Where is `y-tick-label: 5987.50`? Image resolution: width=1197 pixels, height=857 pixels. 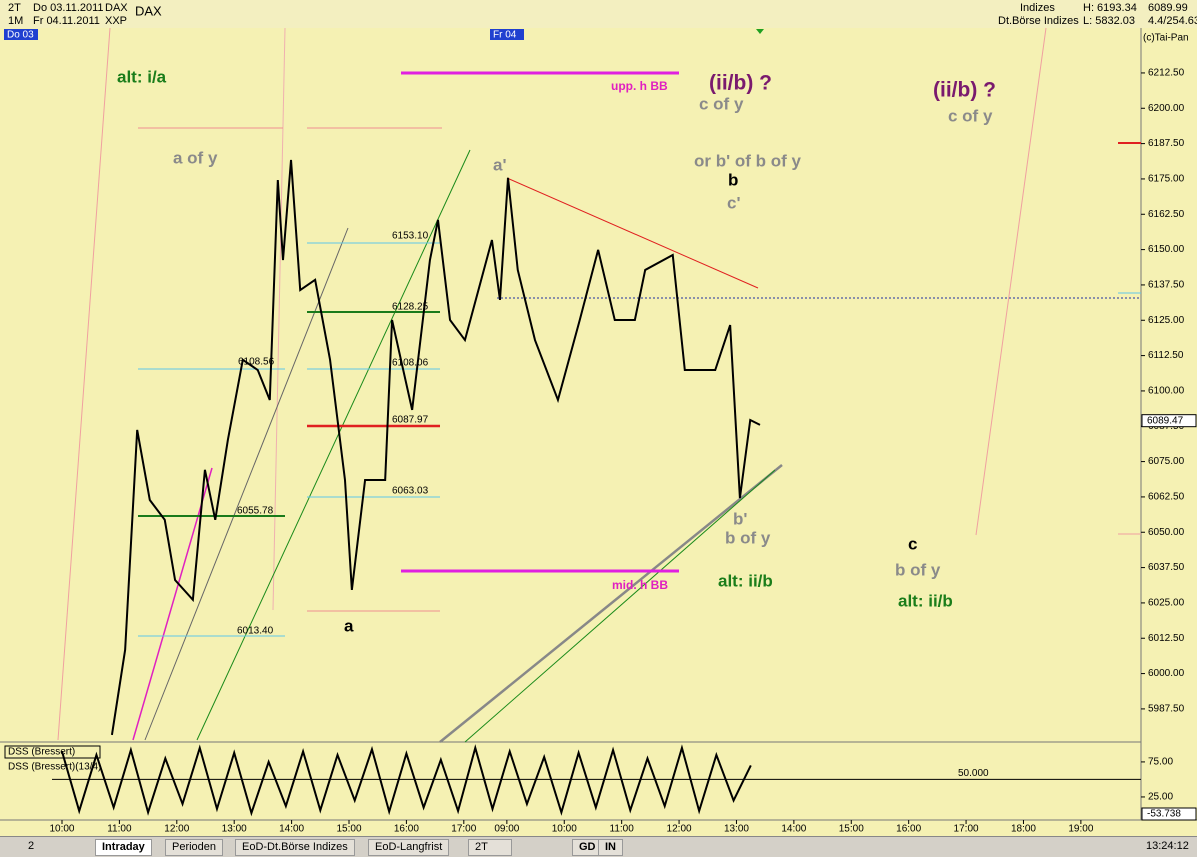 y-tick-label: 5987.50 is located at coordinates (1166, 709).